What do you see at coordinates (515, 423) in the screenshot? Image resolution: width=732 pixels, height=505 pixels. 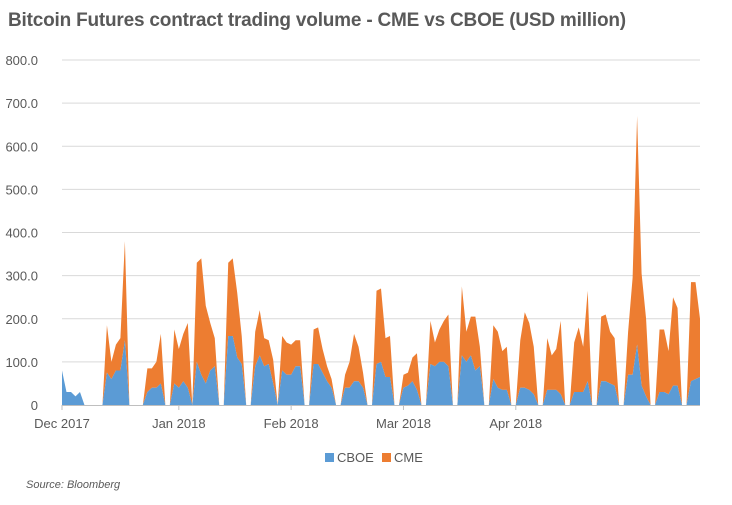 I see `x-tick-label: Apr 2018` at bounding box center [515, 423].